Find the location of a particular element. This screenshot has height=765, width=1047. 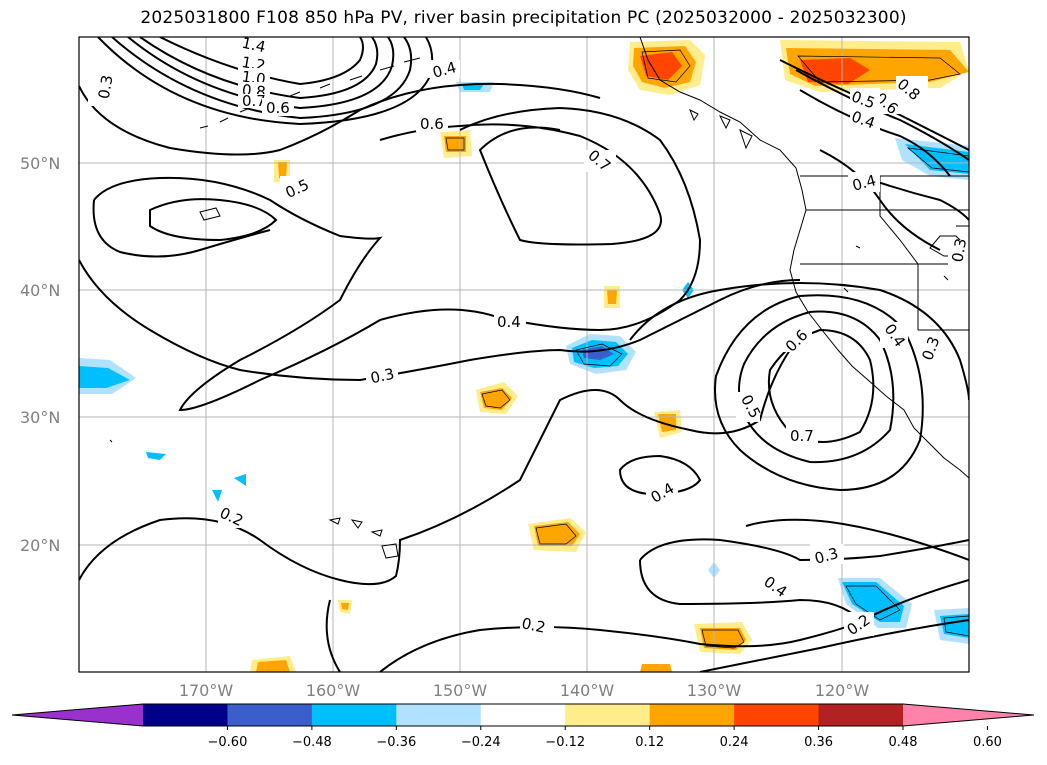

colorbar-tick-label: 0.36 is located at coordinates (818, 742).